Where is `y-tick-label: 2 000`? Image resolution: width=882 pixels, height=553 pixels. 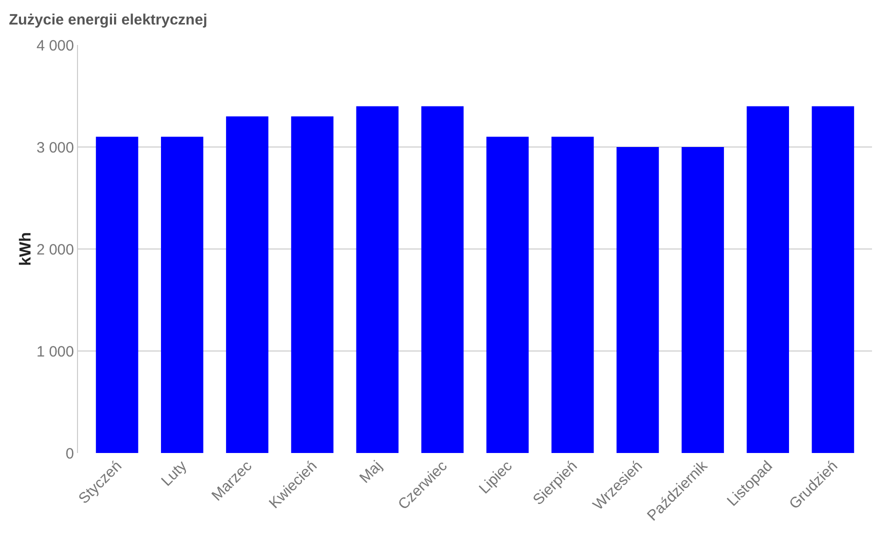 y-tick-label: 2 000 is located at coordinates (55, 249).